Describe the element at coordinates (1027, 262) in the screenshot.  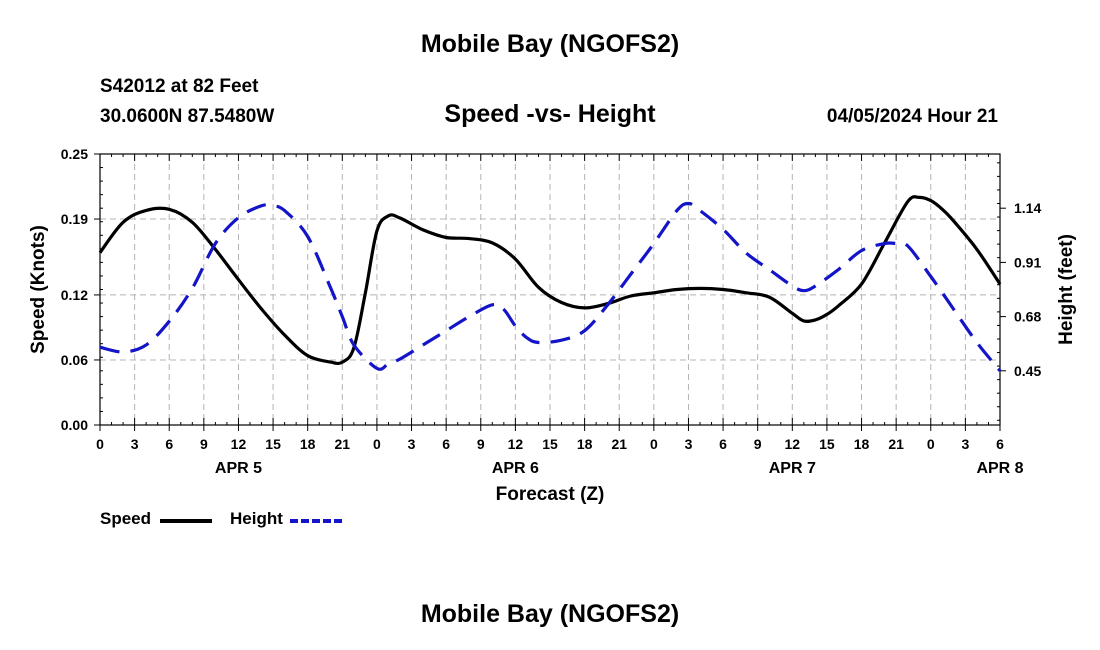
I see `y-tick-label-right: 0.91` at that location.